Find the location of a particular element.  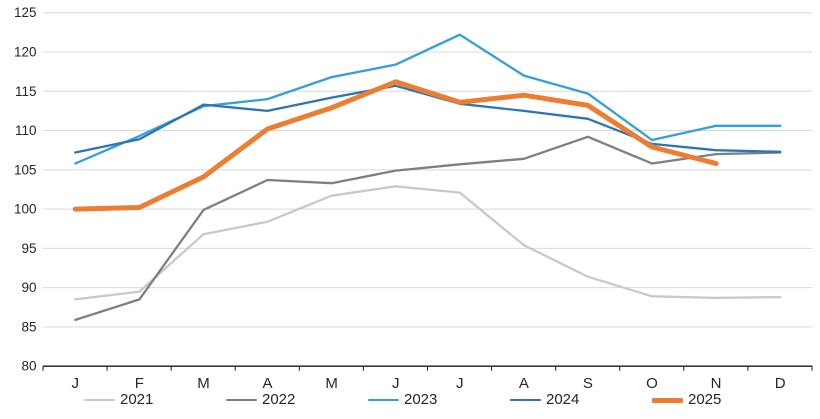

y-axis-tick-label: 100 is located at coordinates (25, 209).